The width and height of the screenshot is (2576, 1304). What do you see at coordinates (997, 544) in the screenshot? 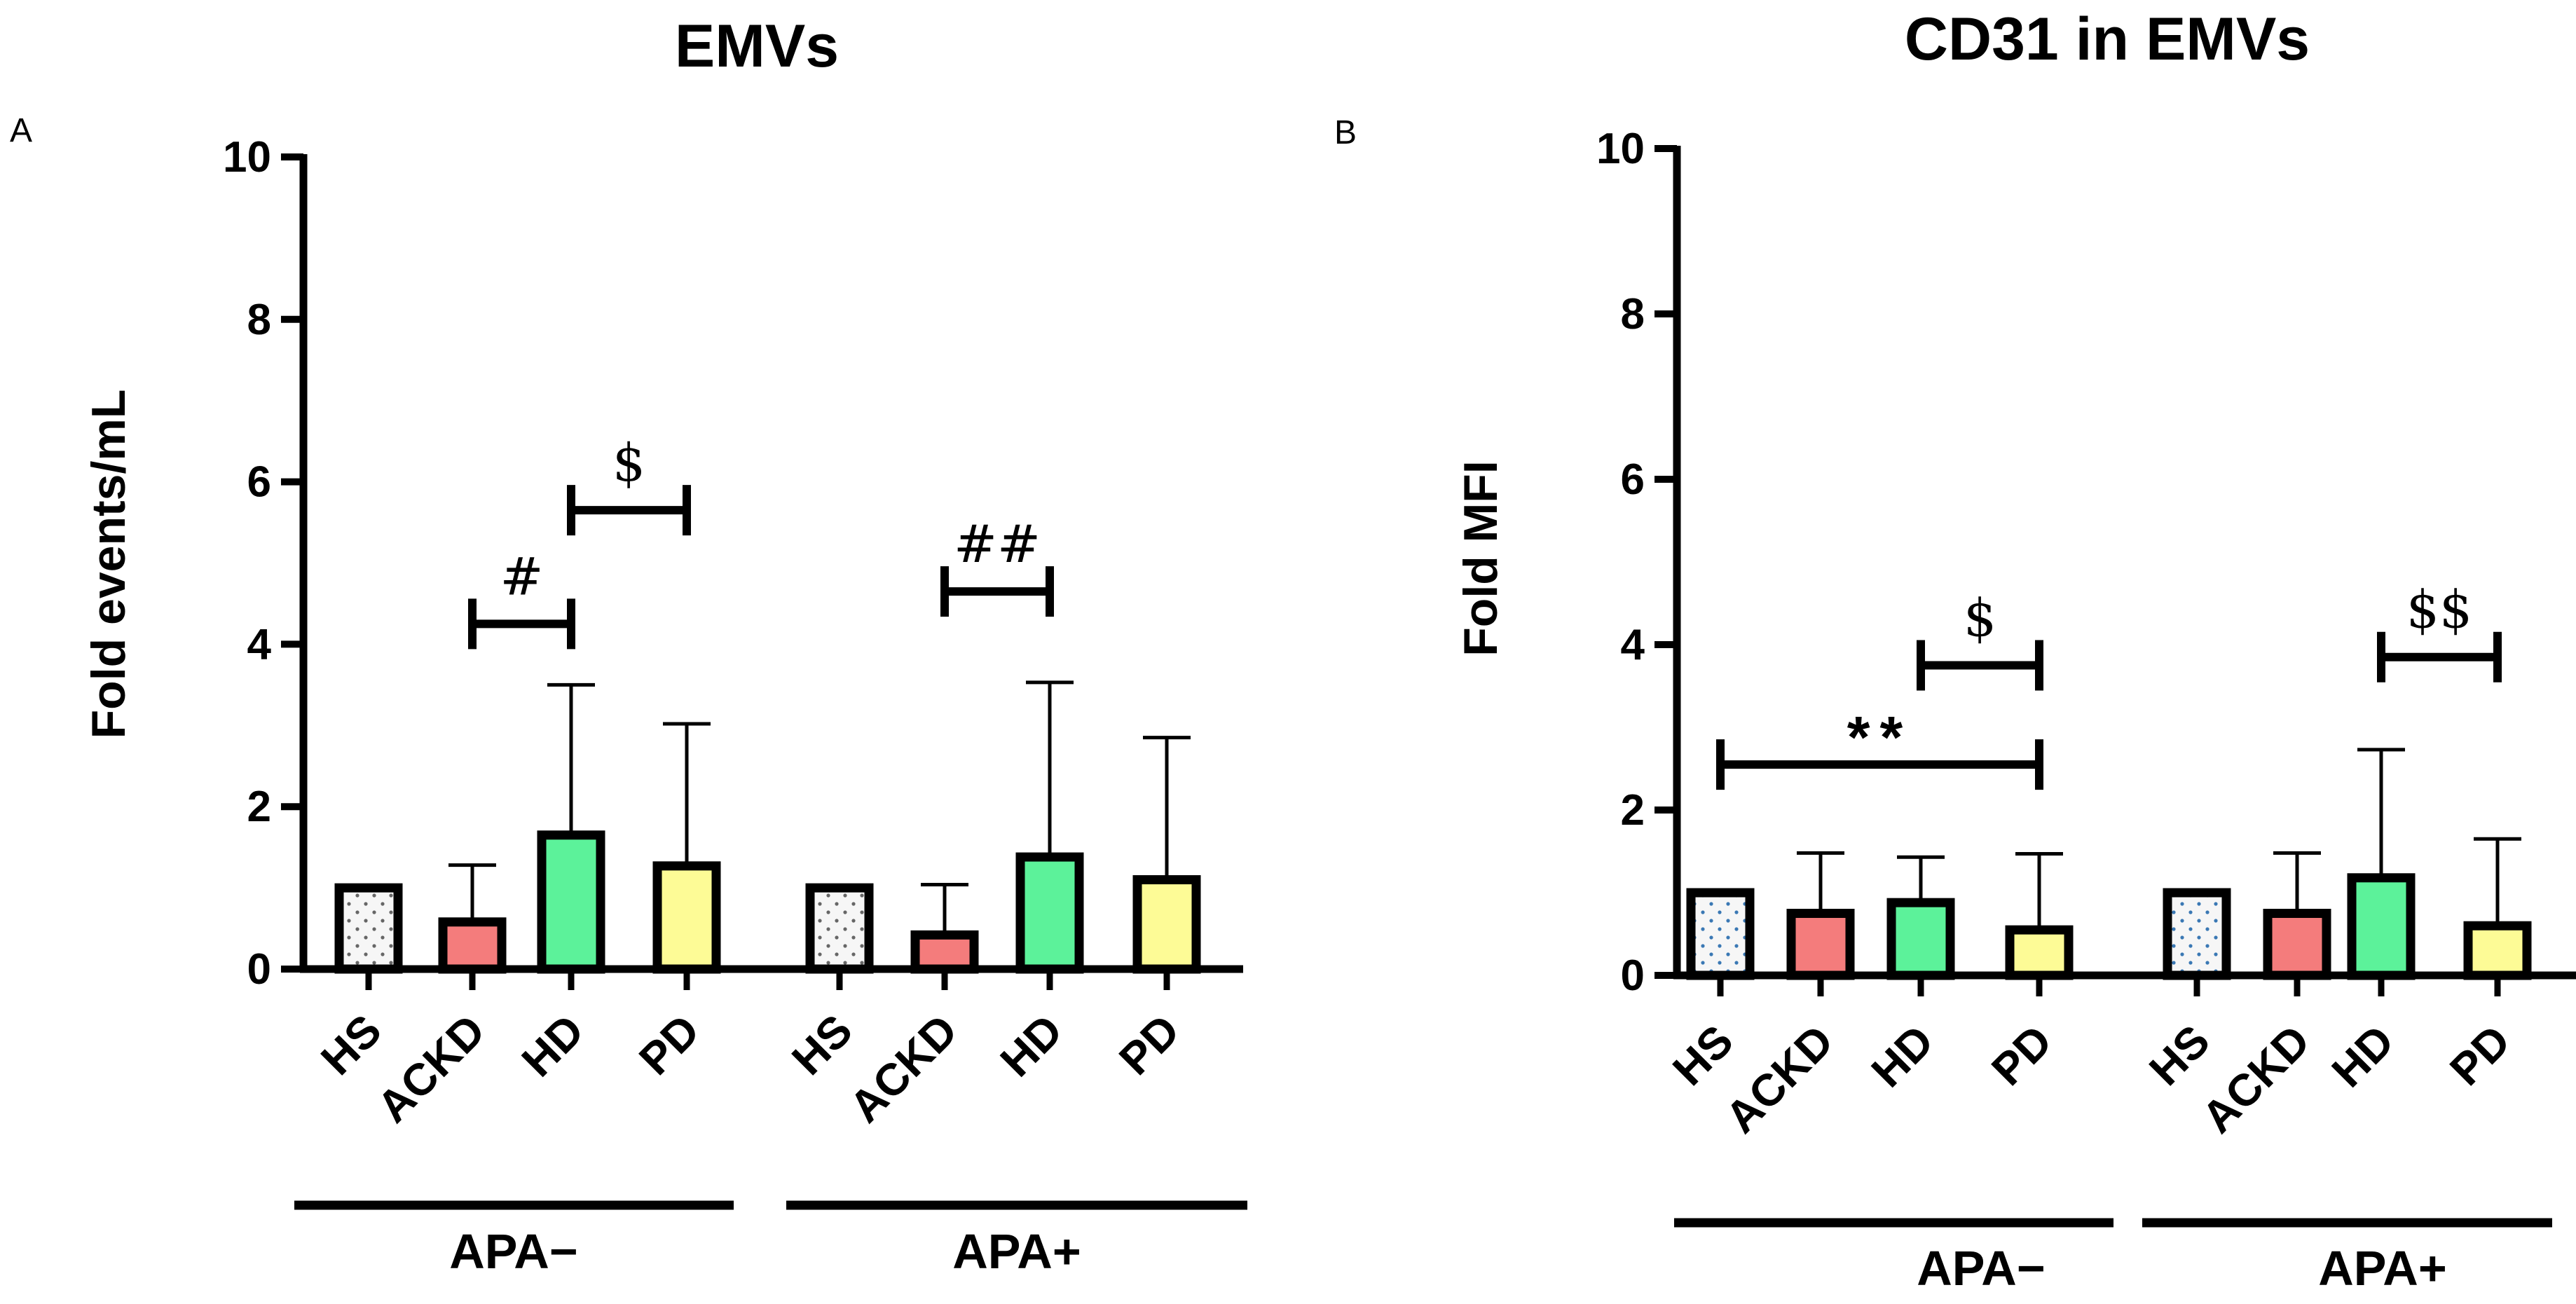
I see `panel-a-sig-label: ##` at bounding box center [997, 544].